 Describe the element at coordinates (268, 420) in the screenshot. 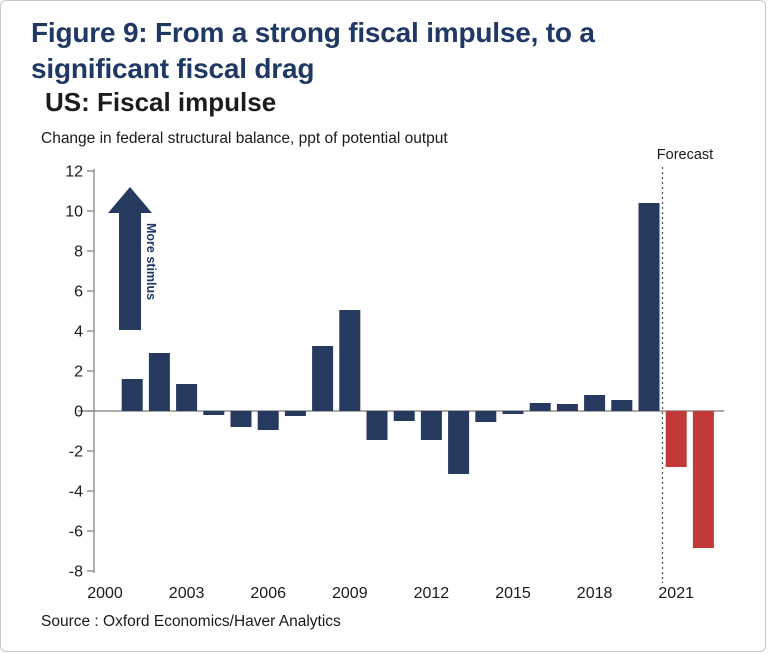

I see `bar-2006` at that location.